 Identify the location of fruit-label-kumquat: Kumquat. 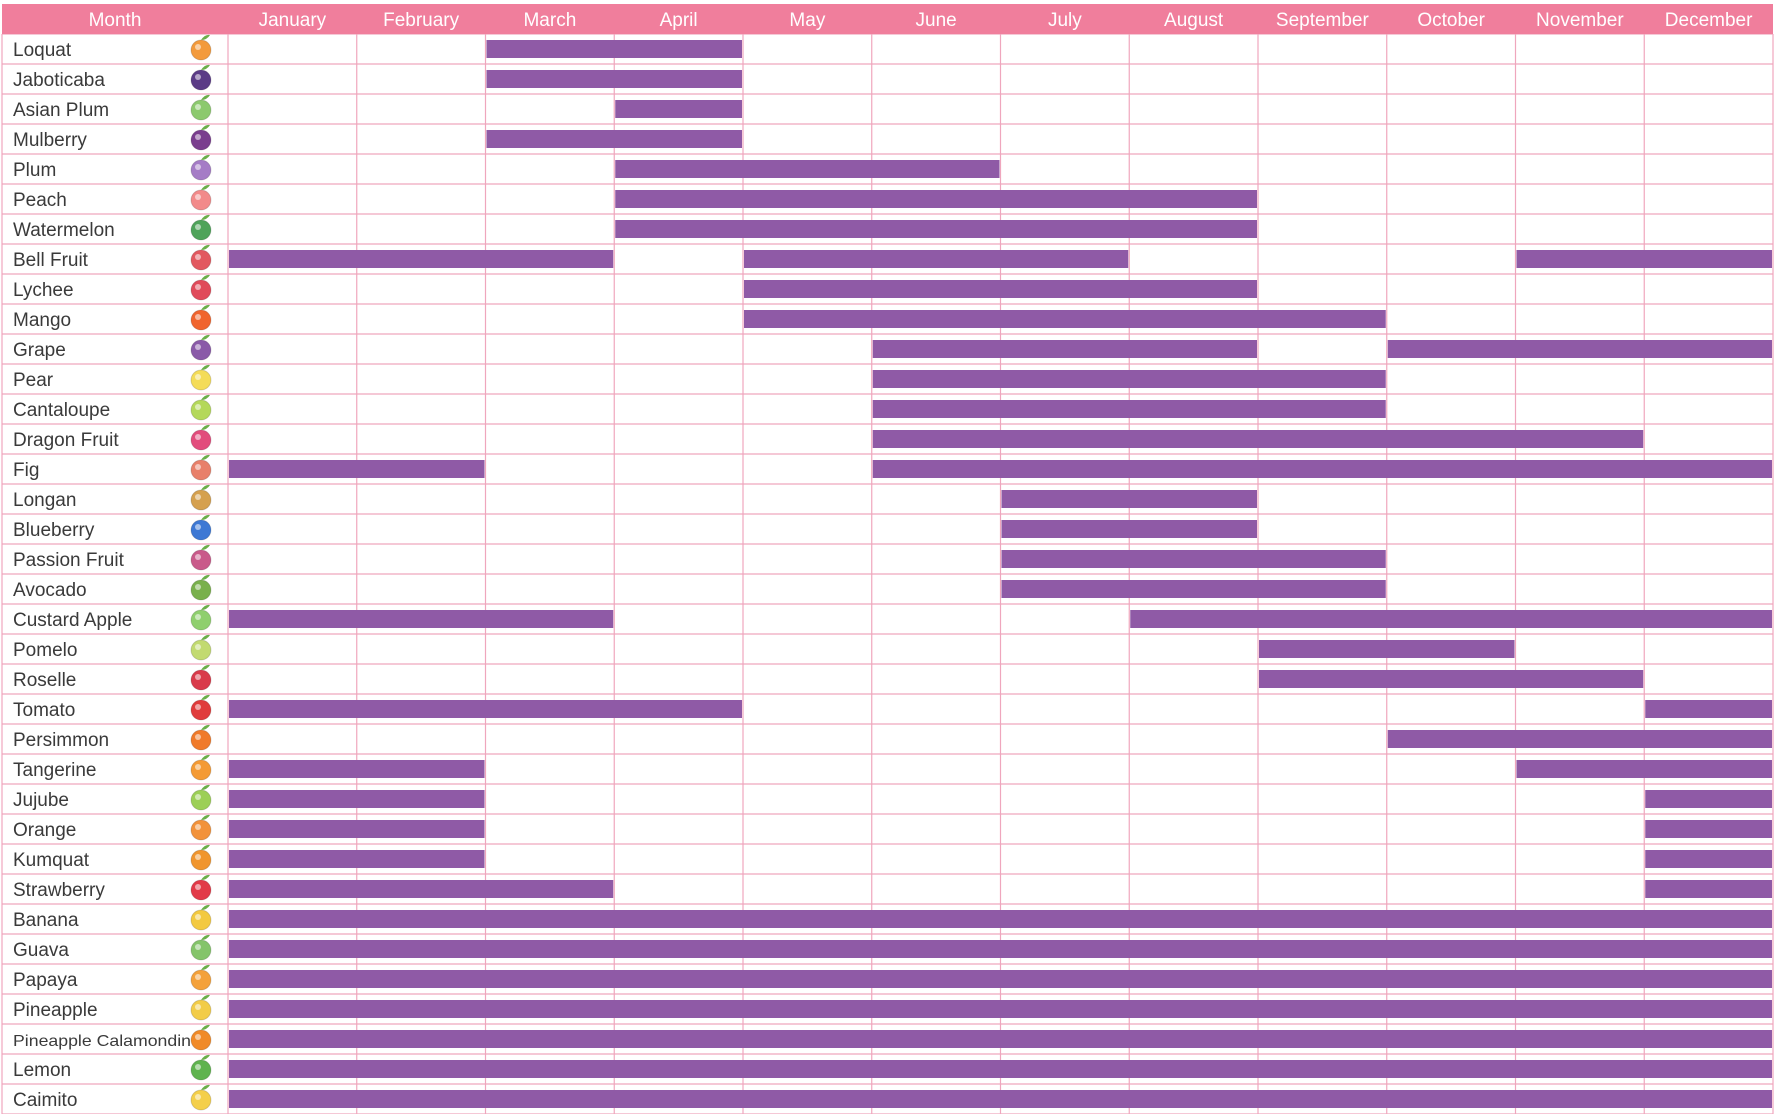
(51, 860).